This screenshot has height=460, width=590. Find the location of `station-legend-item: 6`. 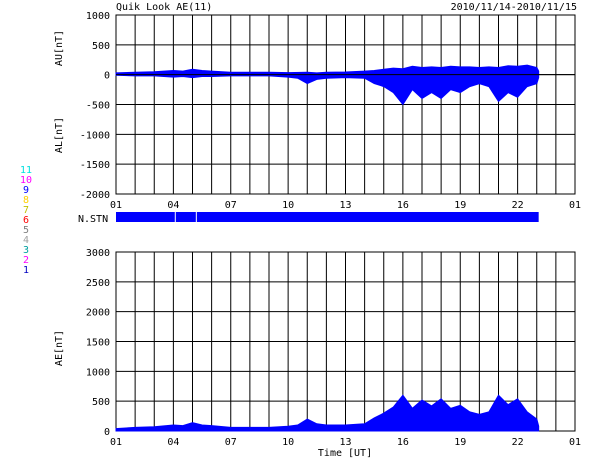

station-legend-item: 6 is located at coordinates (26, 220).